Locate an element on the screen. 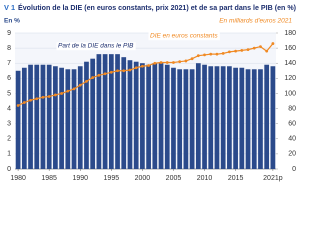 Image resolution: width=320 pixels, height=240 pixels. y-tick-label: 7 is located at coordinates (9, 63).